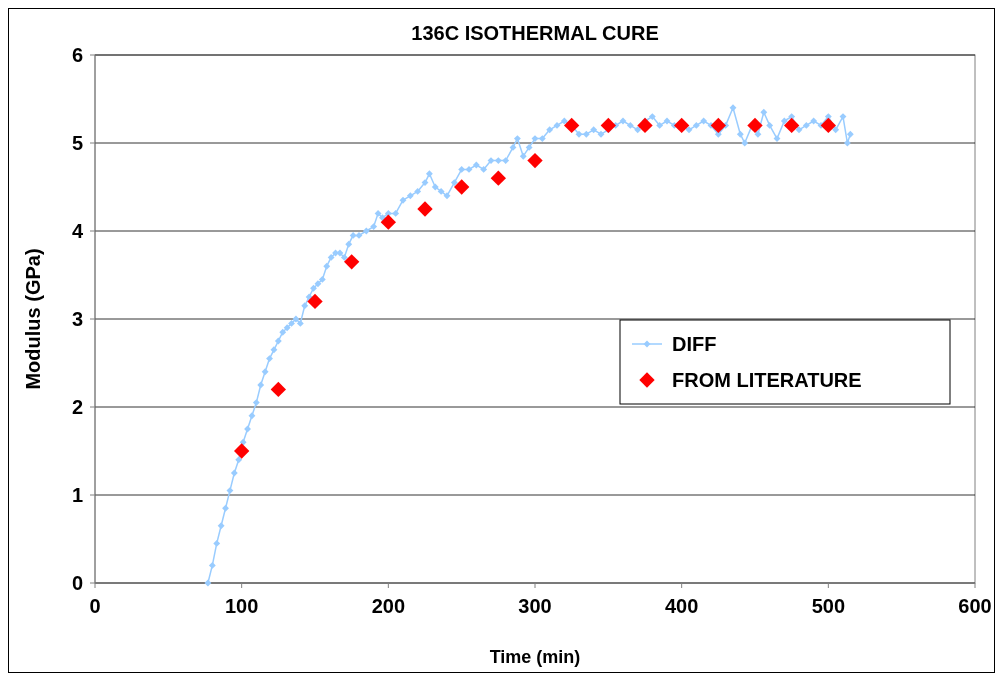 Image resolution: width=1003 pixels, height=681 pixels. What do you see at coordinates (767, 380) in the screenshot?
I see `legend-label: FROM LITERATURE` at bounding box center [767, 380].